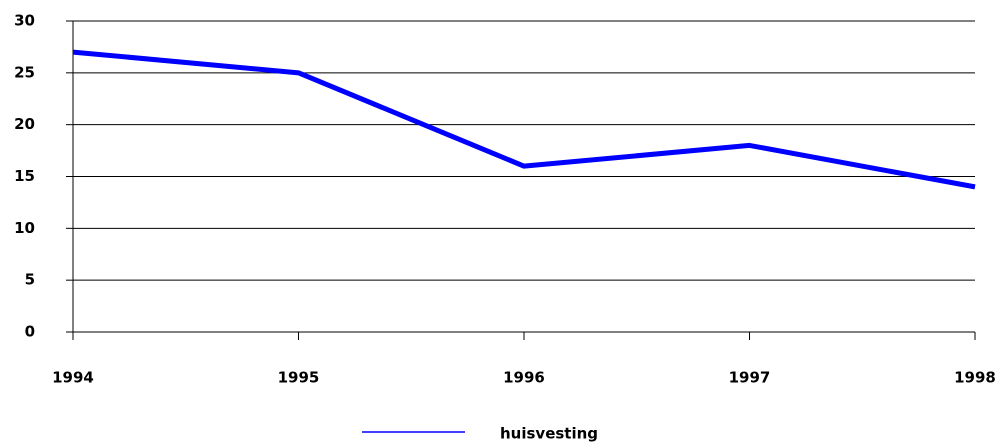 This screenshot has width=1001, height=445. I want to click on legend-label: huisvesting, so click(549, 434).